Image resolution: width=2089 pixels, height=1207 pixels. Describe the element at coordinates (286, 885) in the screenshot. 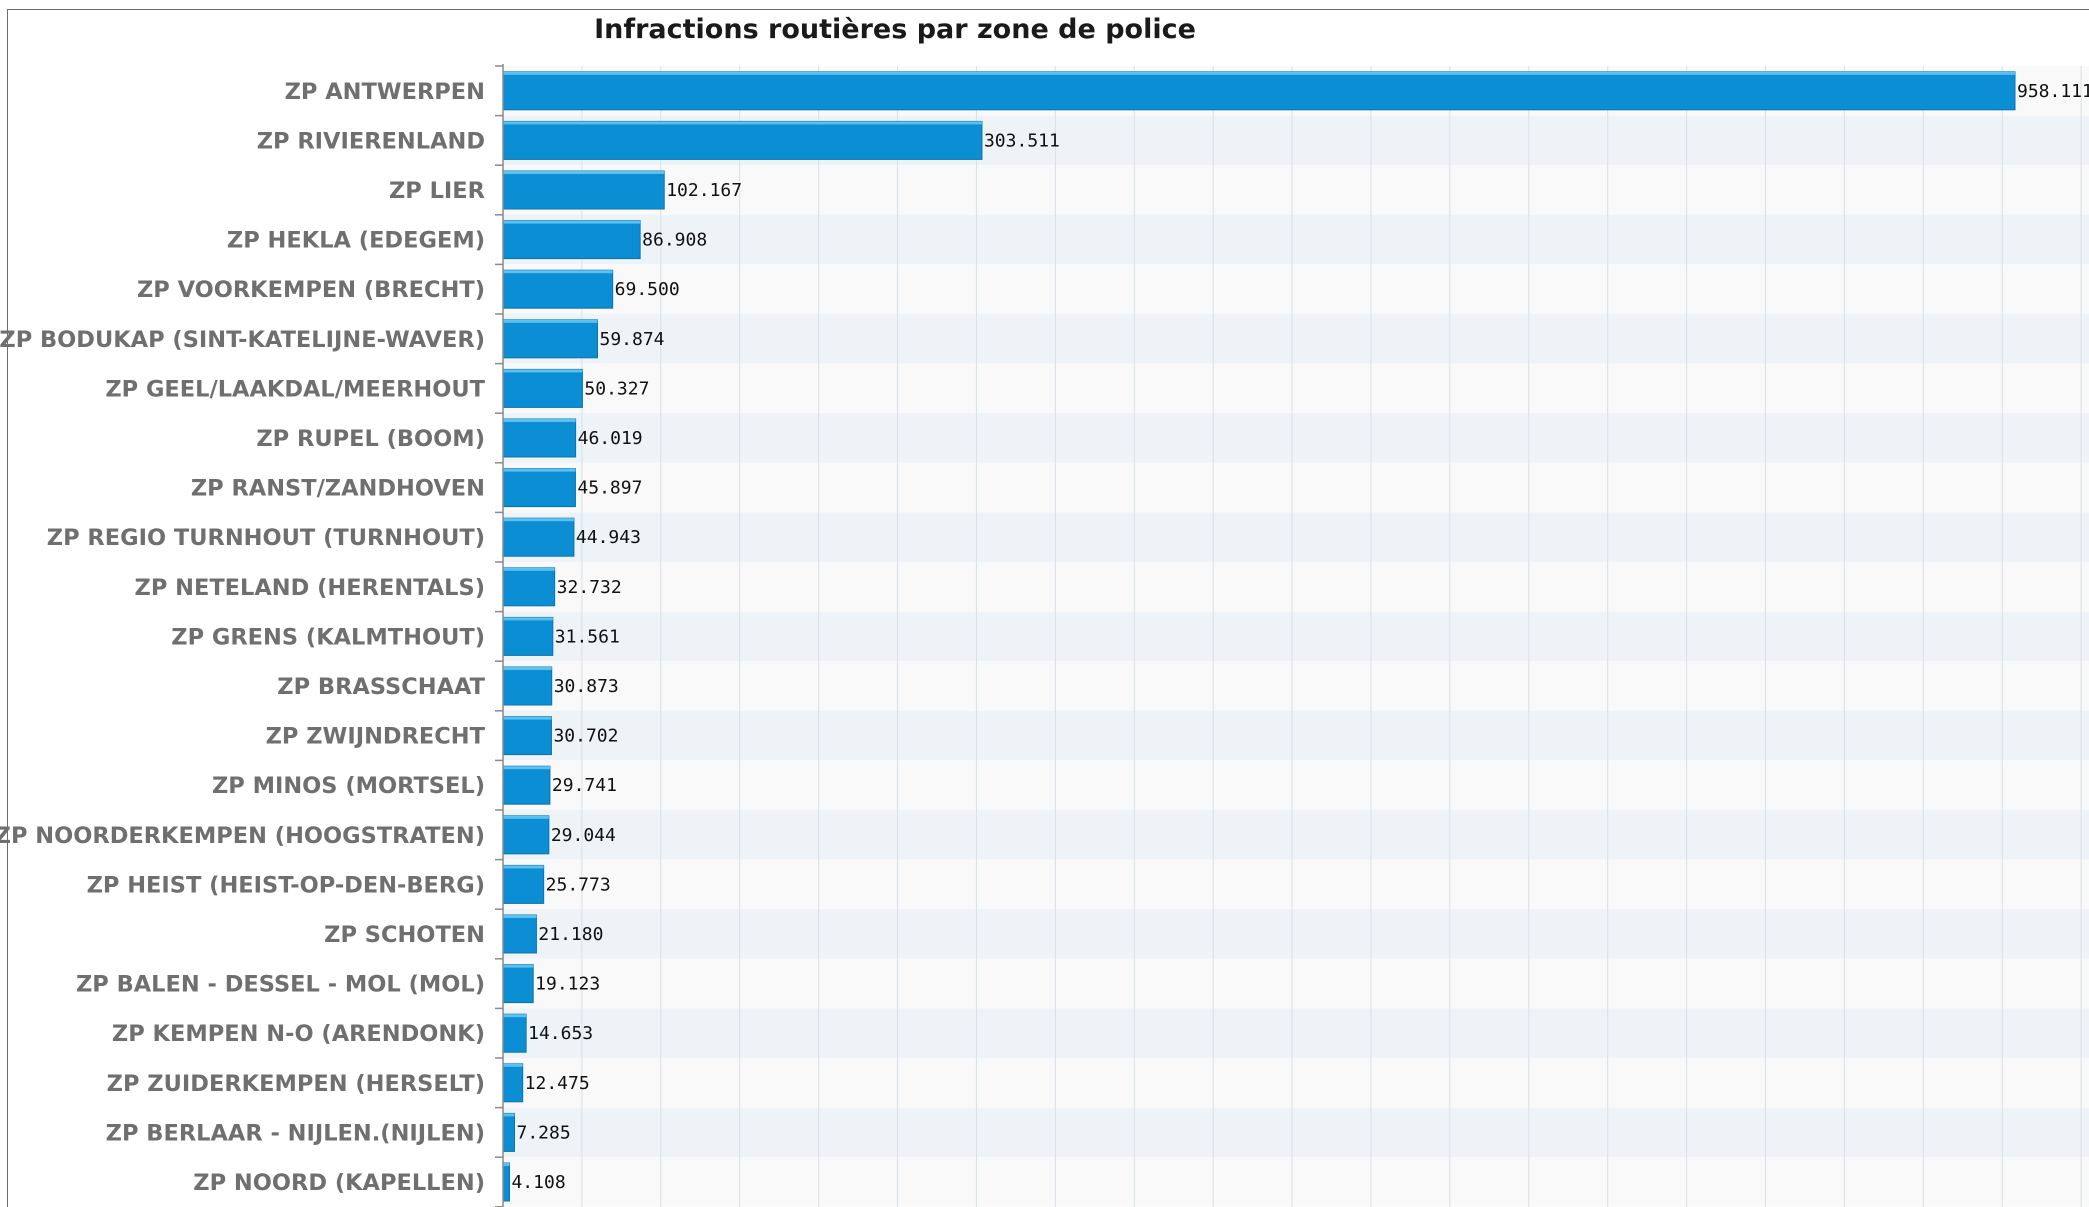

I see `category-label: ZP HEIST (HEIST-OP-DEN-BERG)` at that location.